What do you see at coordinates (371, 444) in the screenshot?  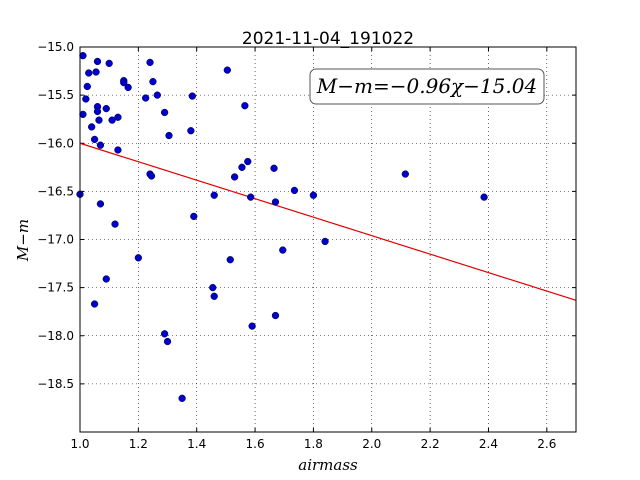 I see `x-tick-label: 2.0` at bounding box center [371, 444].